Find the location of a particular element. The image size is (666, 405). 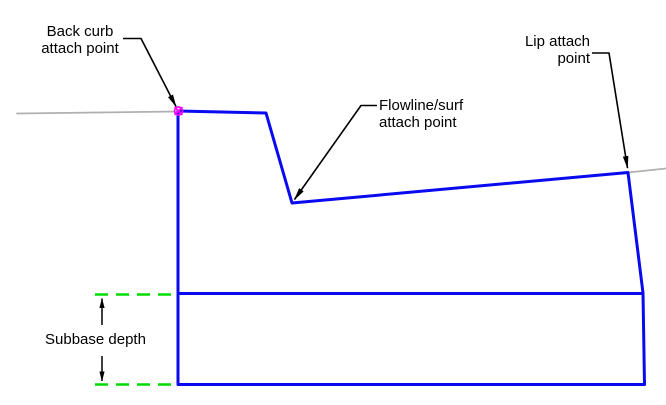

surface-line-right is located at coordinates (646, 170).